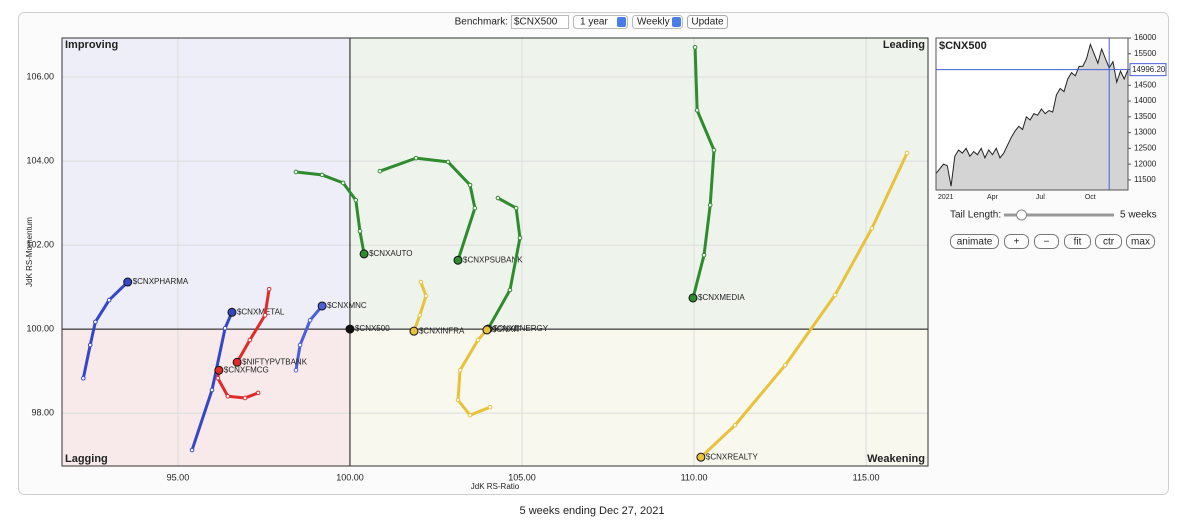 The height and width of the screenshot is (521, 1200). Describe the element at coordinates (1145, 84) in the screenshot. I see `y-tick-label: 14500` at that location.